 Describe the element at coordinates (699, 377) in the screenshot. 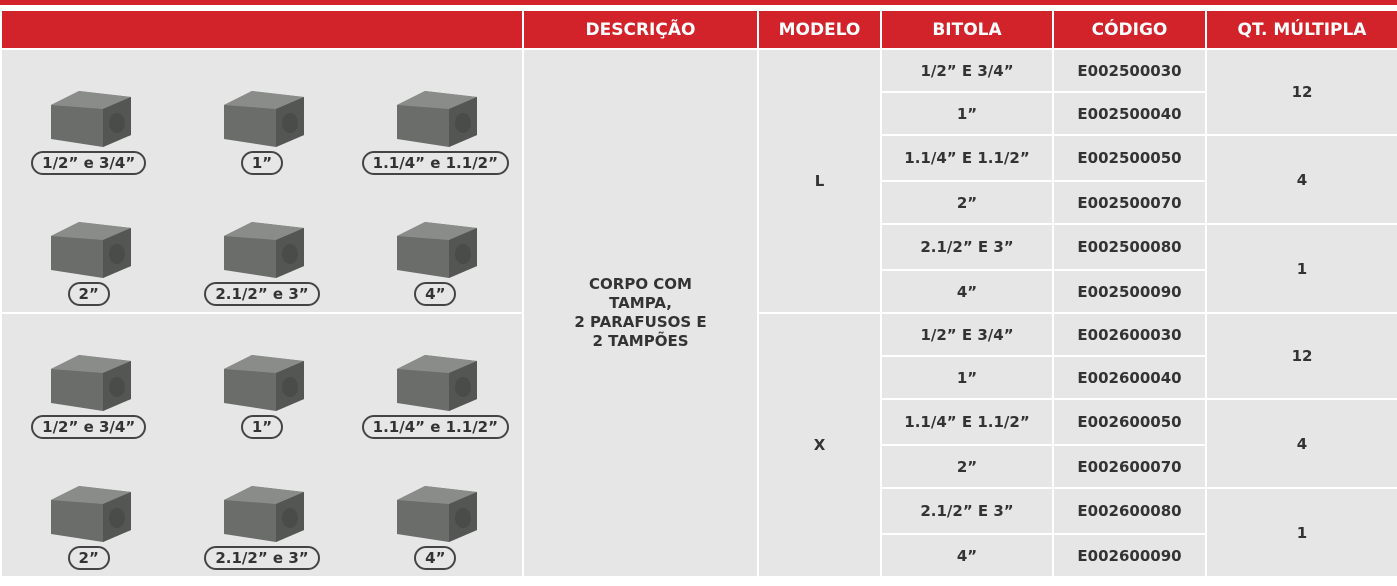

I see `table-row: 1” E002600040` at that location.